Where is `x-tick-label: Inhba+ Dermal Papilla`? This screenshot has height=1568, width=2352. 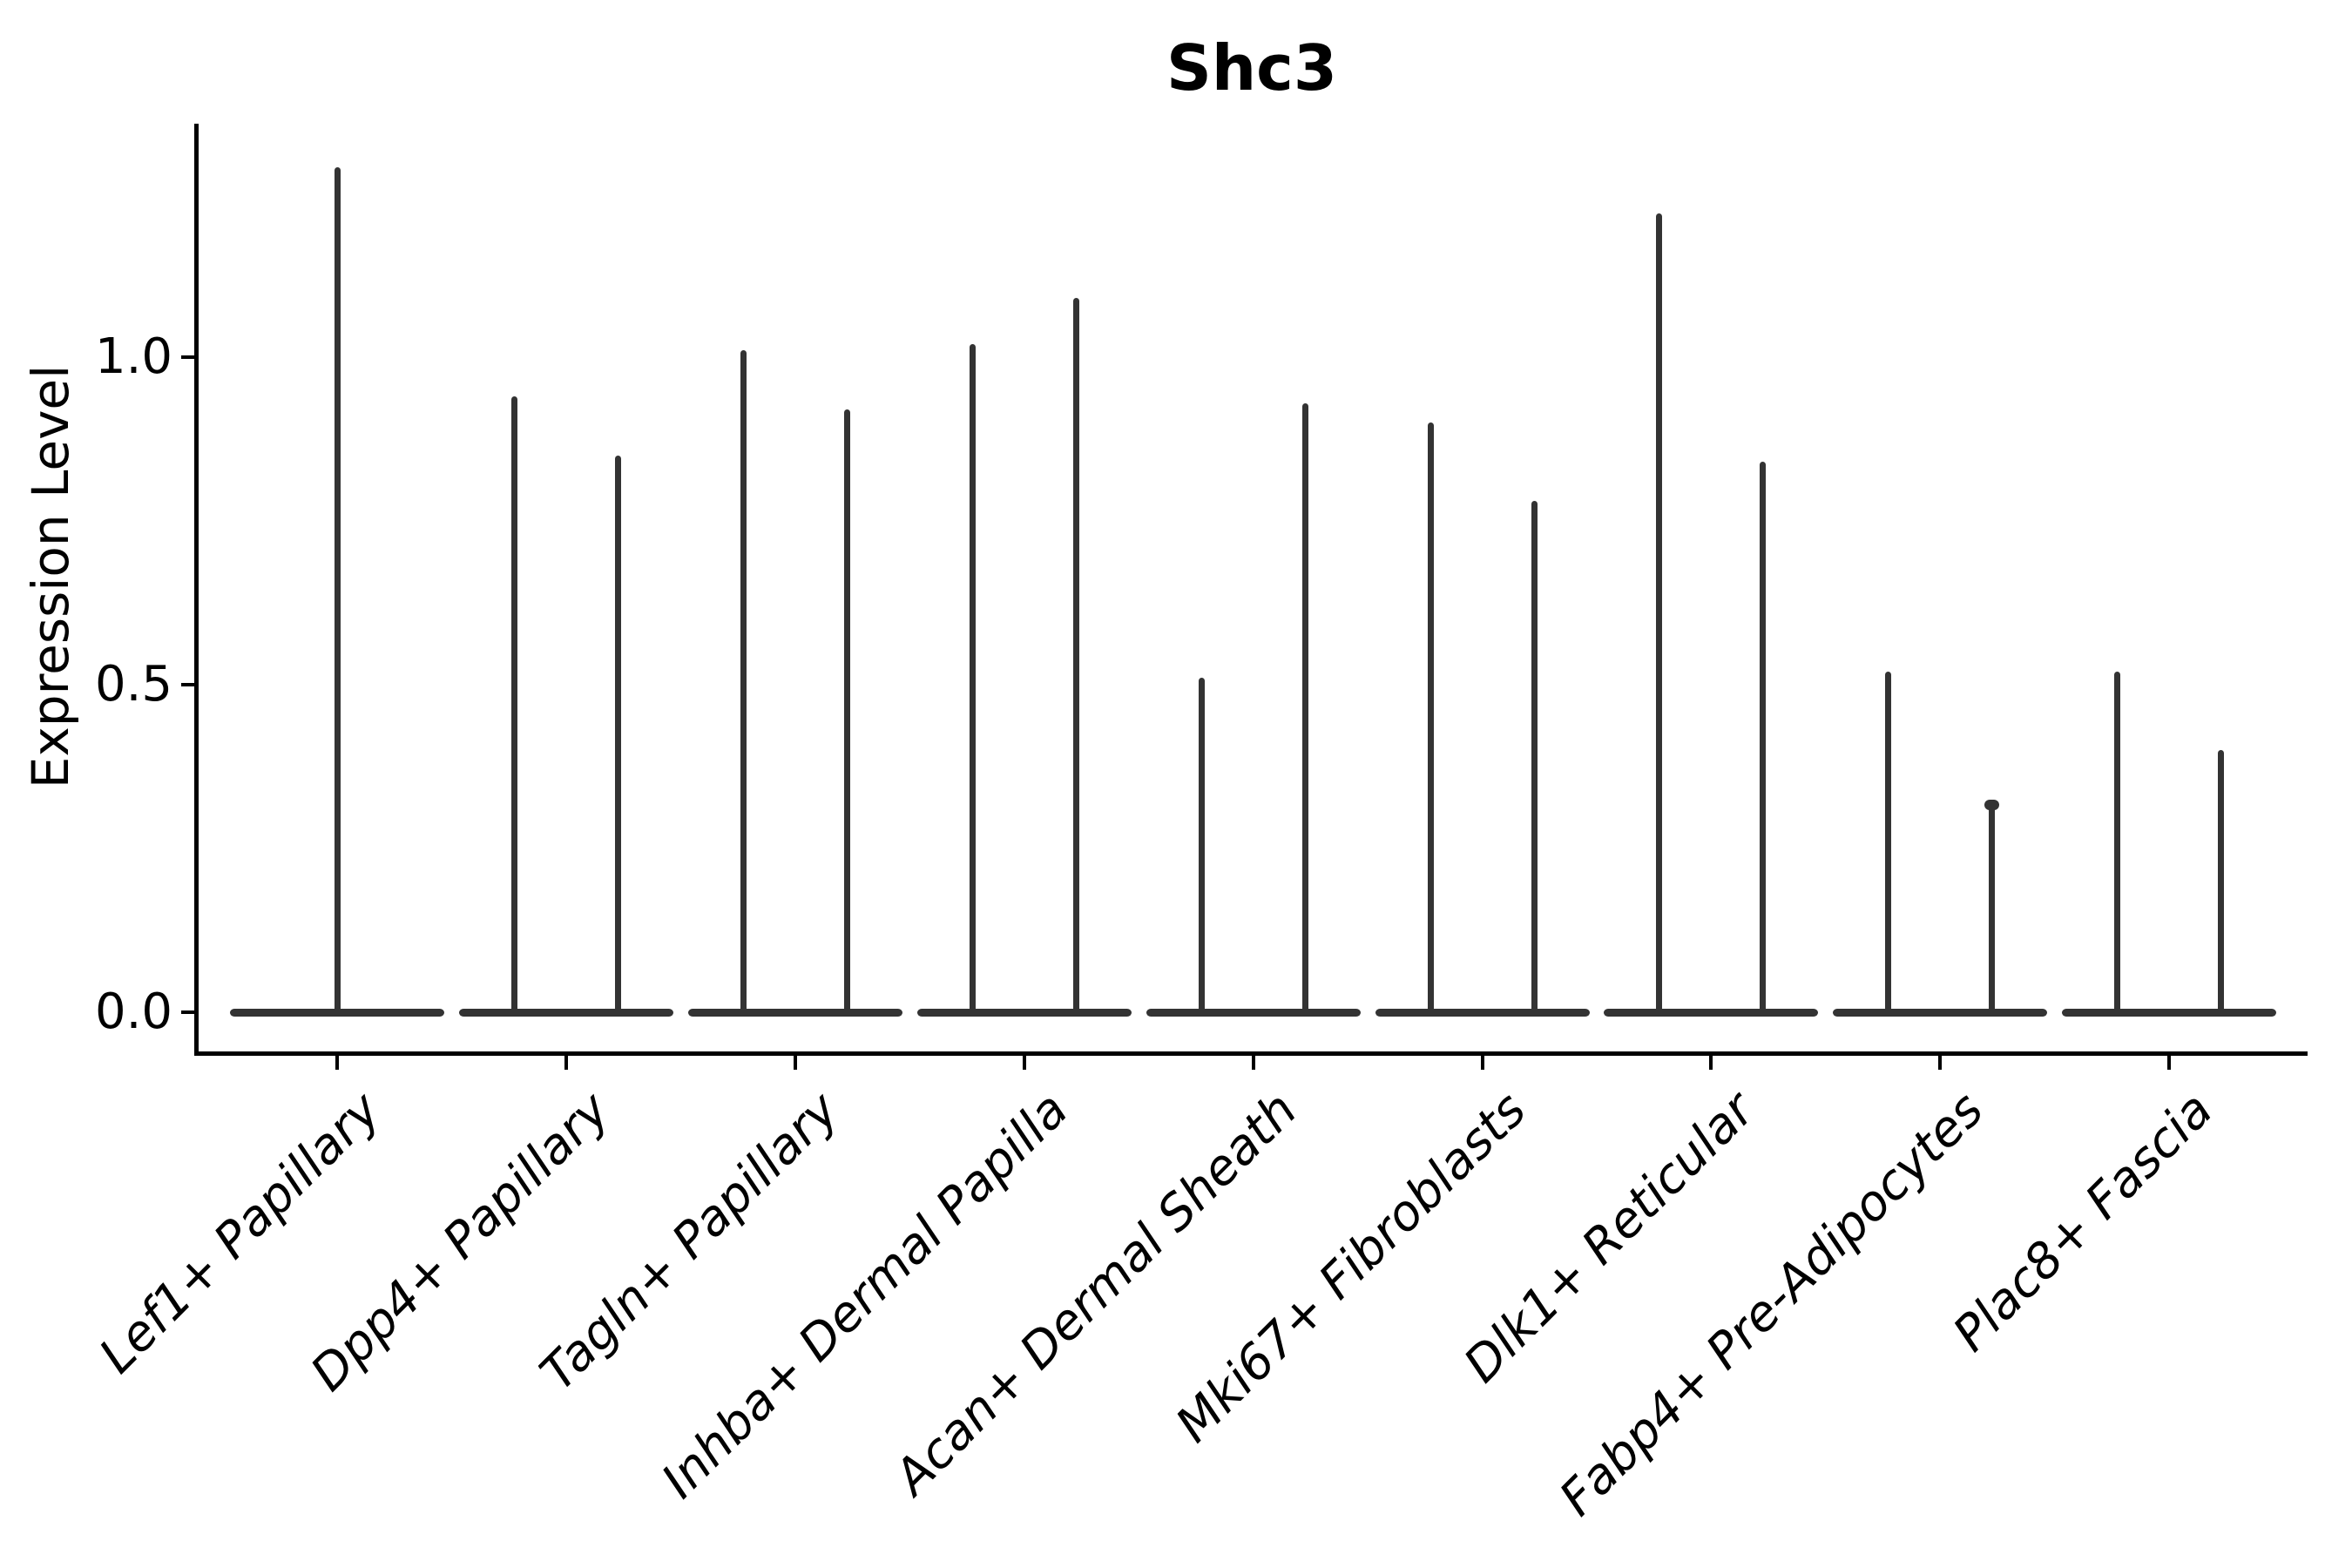 x-tick-label: Inhba+ Dermal Papilla is located at coordinates (865, 1295).